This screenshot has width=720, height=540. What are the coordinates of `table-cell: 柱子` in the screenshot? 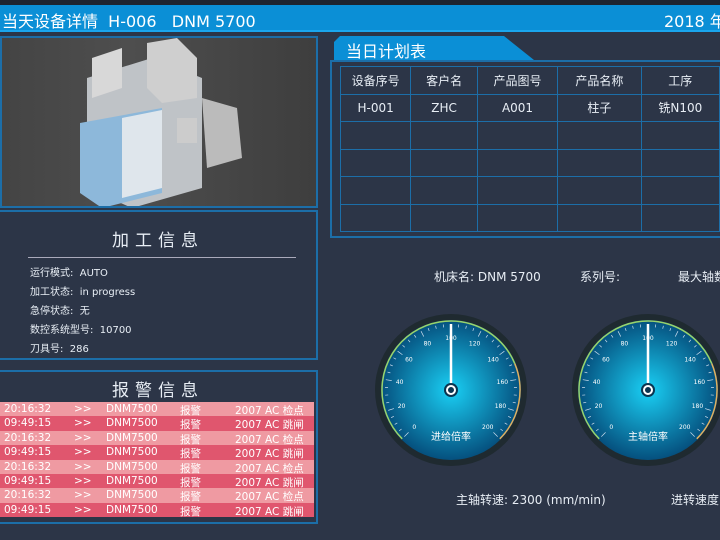 It's located at (599, 107).